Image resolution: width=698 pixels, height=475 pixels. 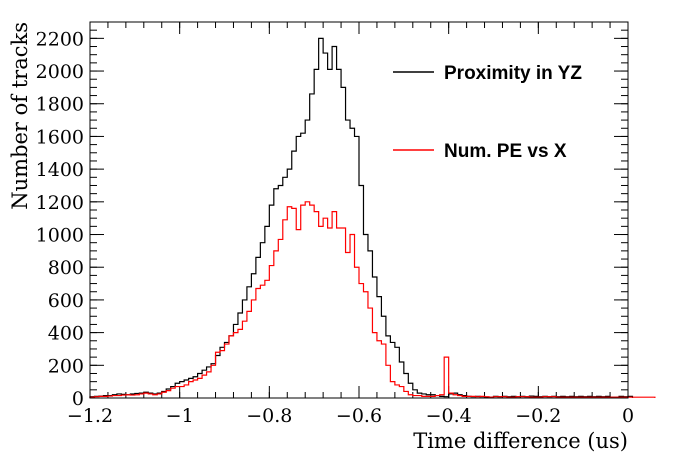 What do you see at coordinates (513, 73) in the screenshot?
I see `legend-label-proximity: Proximity in YZ` at bounding box center [513, 73].